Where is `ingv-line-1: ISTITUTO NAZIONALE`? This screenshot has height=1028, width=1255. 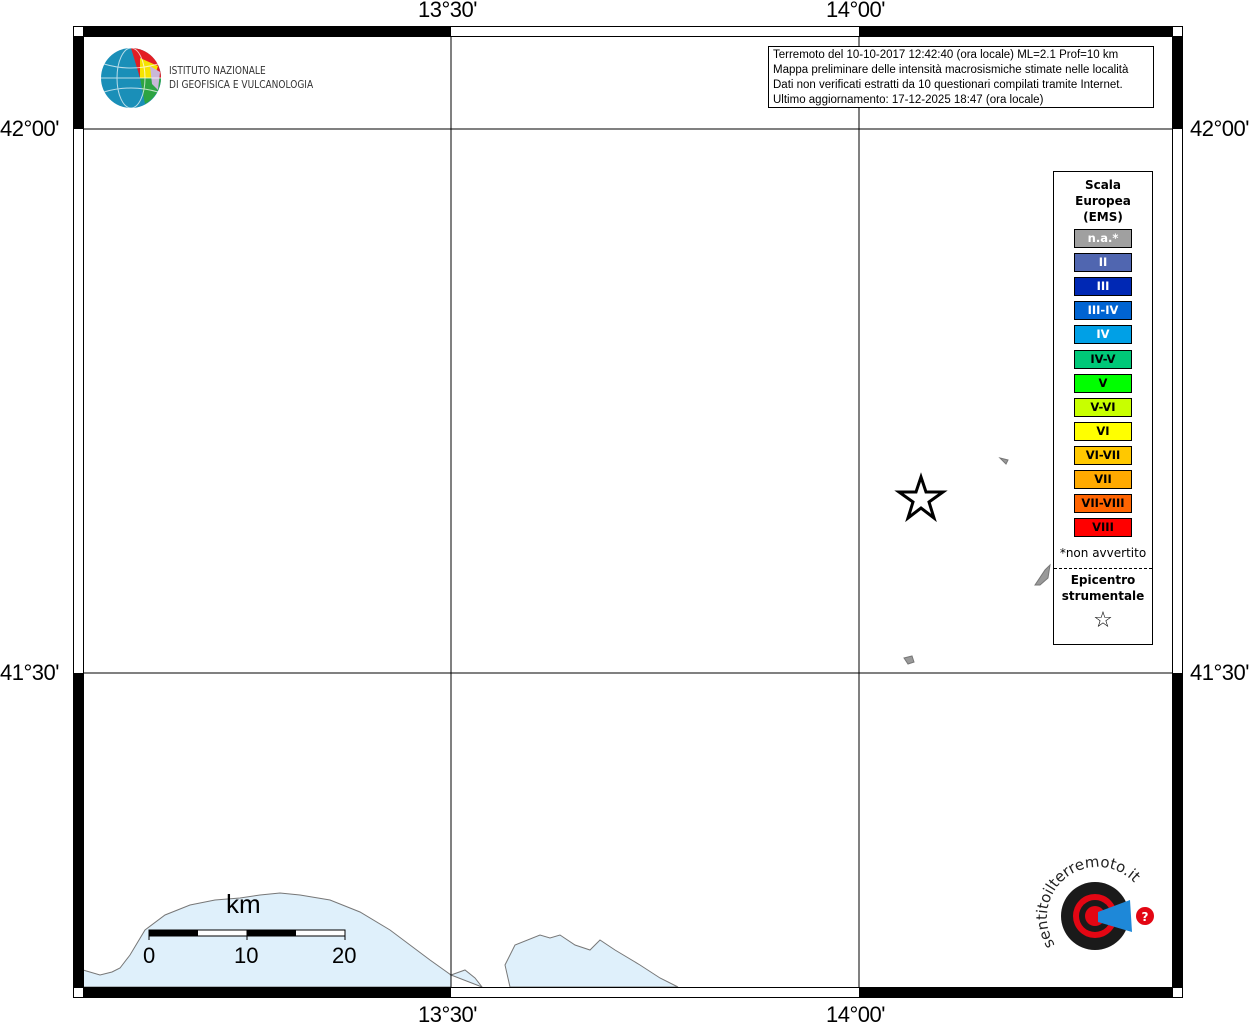 ingv-line-1: ISTITUTO NAZIONALE is located at coordinates (217, 70).